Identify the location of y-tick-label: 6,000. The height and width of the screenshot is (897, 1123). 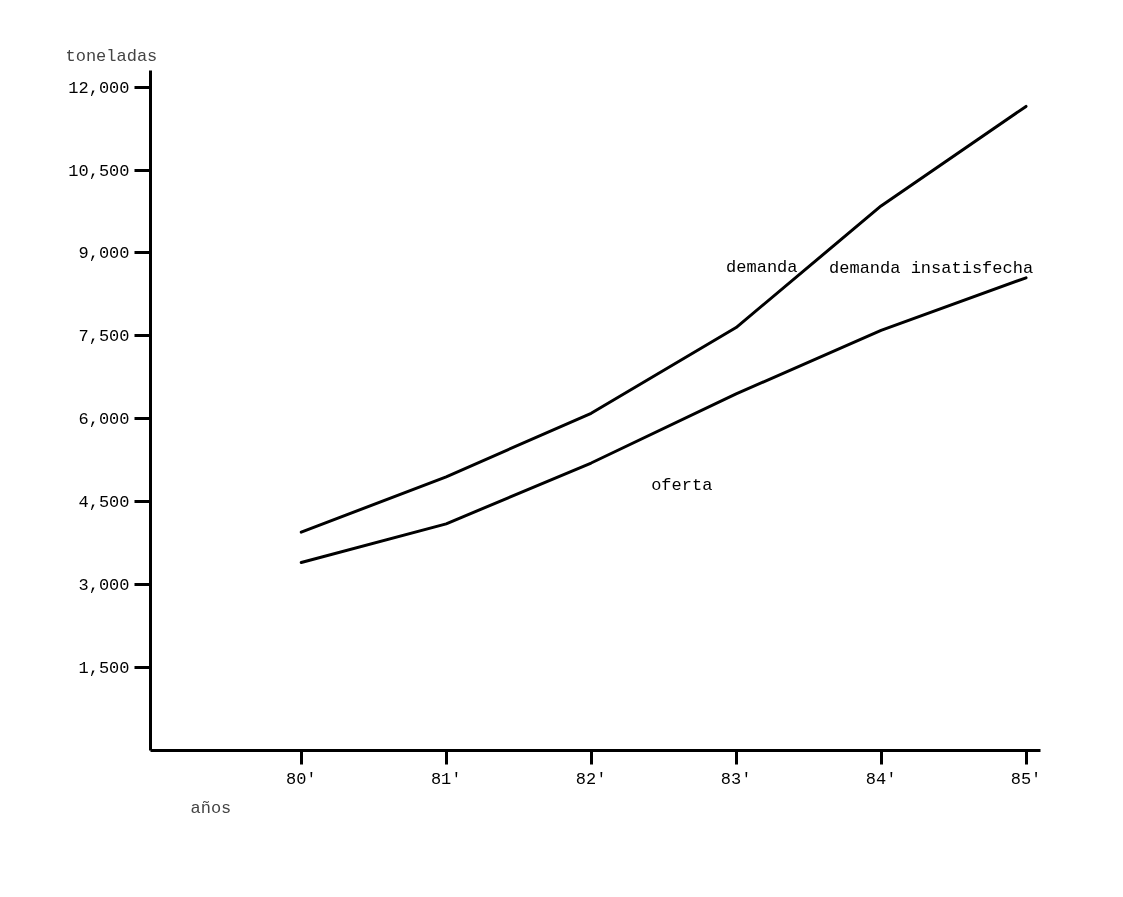
(104, 420).